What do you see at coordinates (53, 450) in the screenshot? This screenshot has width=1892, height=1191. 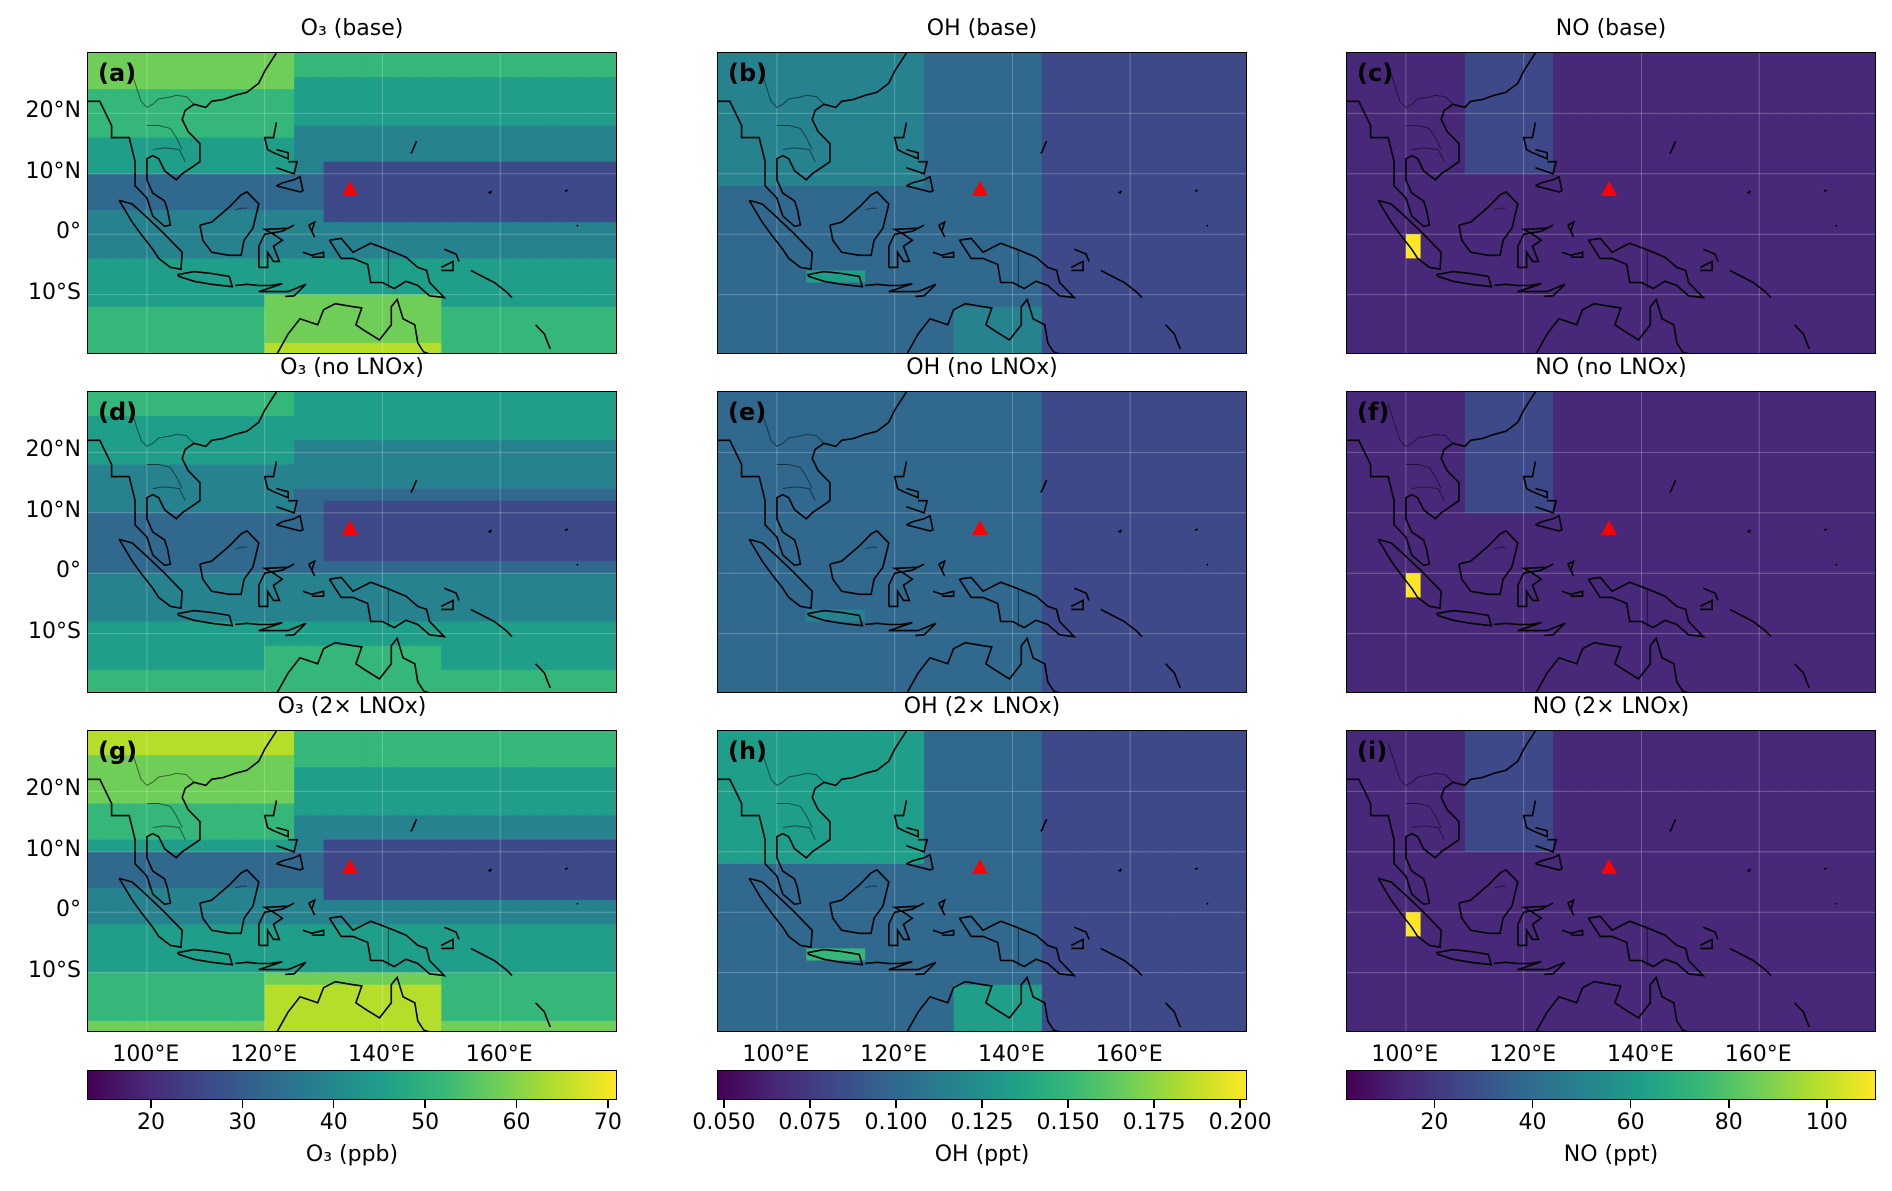 I see `lat-label: 20°N` at bounding box center [53, 450].